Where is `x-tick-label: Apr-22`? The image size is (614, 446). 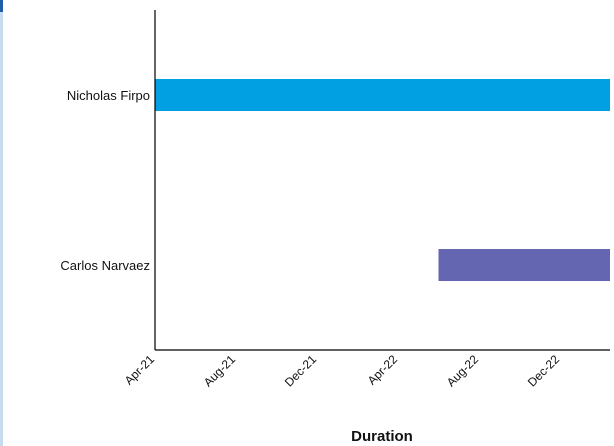
x-tick-label: Apr-22 is located at coordinates (383, 370).